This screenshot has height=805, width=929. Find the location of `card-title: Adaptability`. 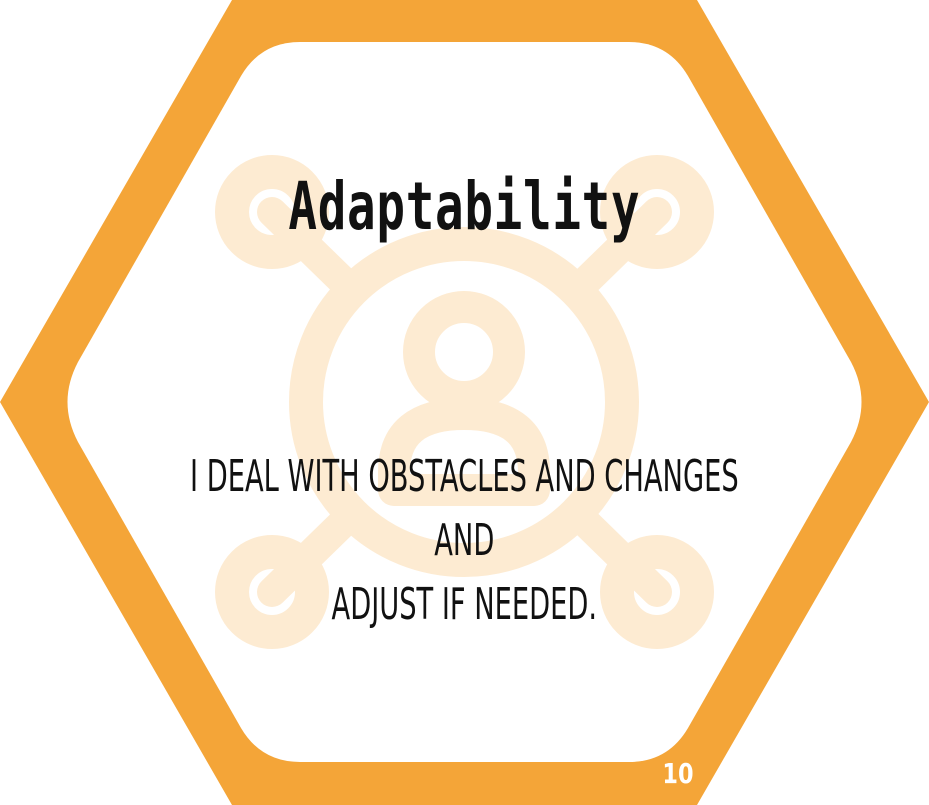

card-title: Adaptability is located at coordinates (464, 206).